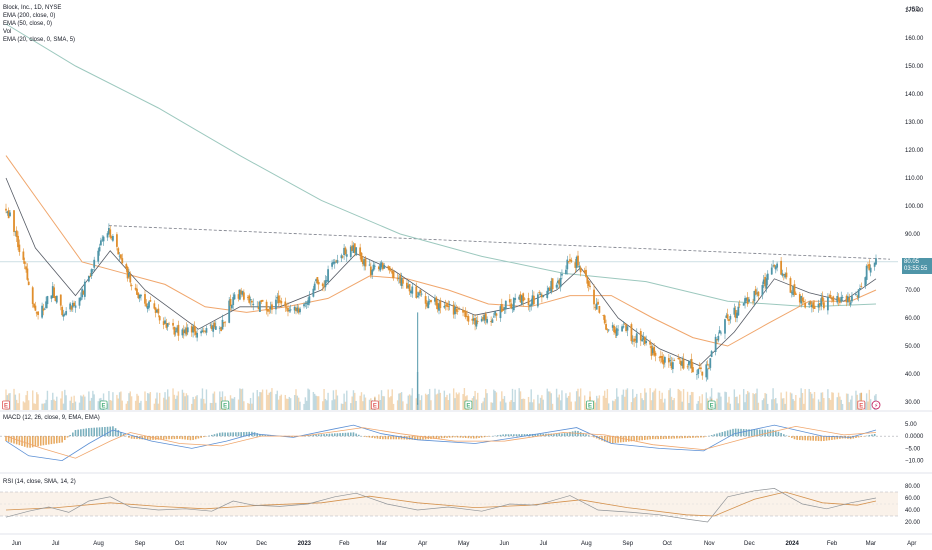  Describe the element at coordinates (7, 32) in the screenshot. I see `legend-vol: Vol` at that location.